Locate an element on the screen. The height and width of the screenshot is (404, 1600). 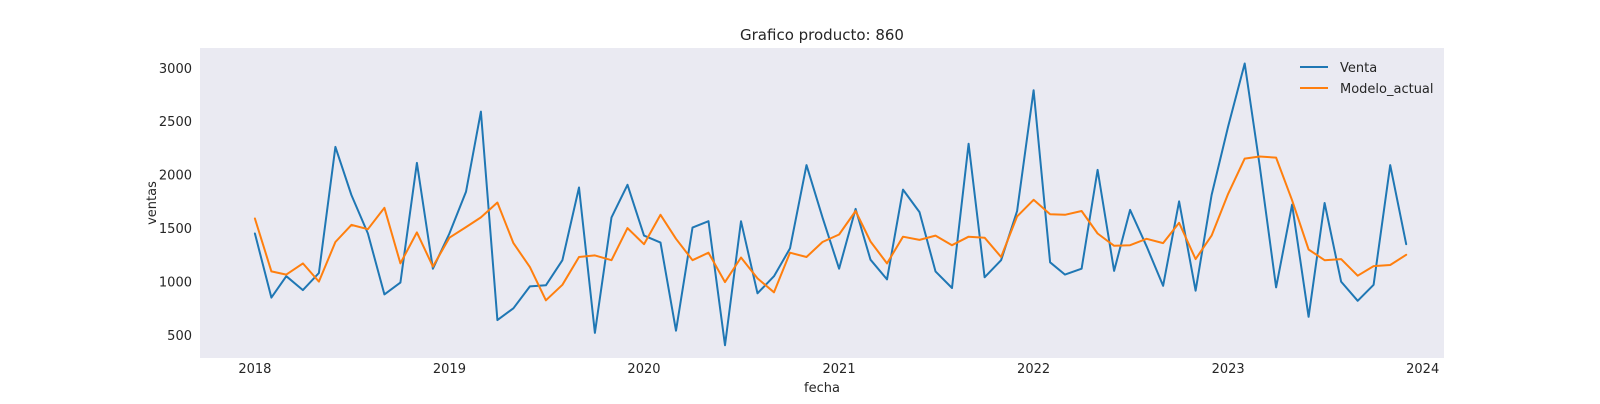
y-tick-label: 2500 is located at coordinates (175, 122).